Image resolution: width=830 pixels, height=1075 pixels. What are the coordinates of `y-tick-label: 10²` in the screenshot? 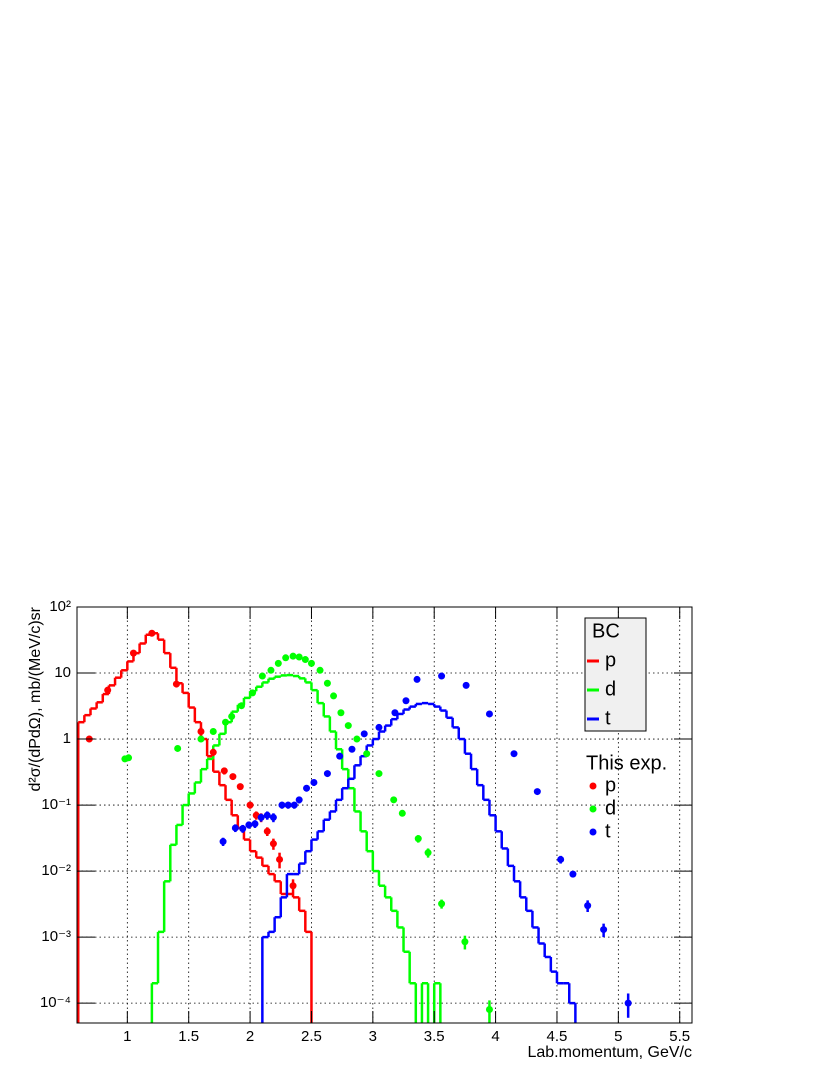 It's located at (60, 606).